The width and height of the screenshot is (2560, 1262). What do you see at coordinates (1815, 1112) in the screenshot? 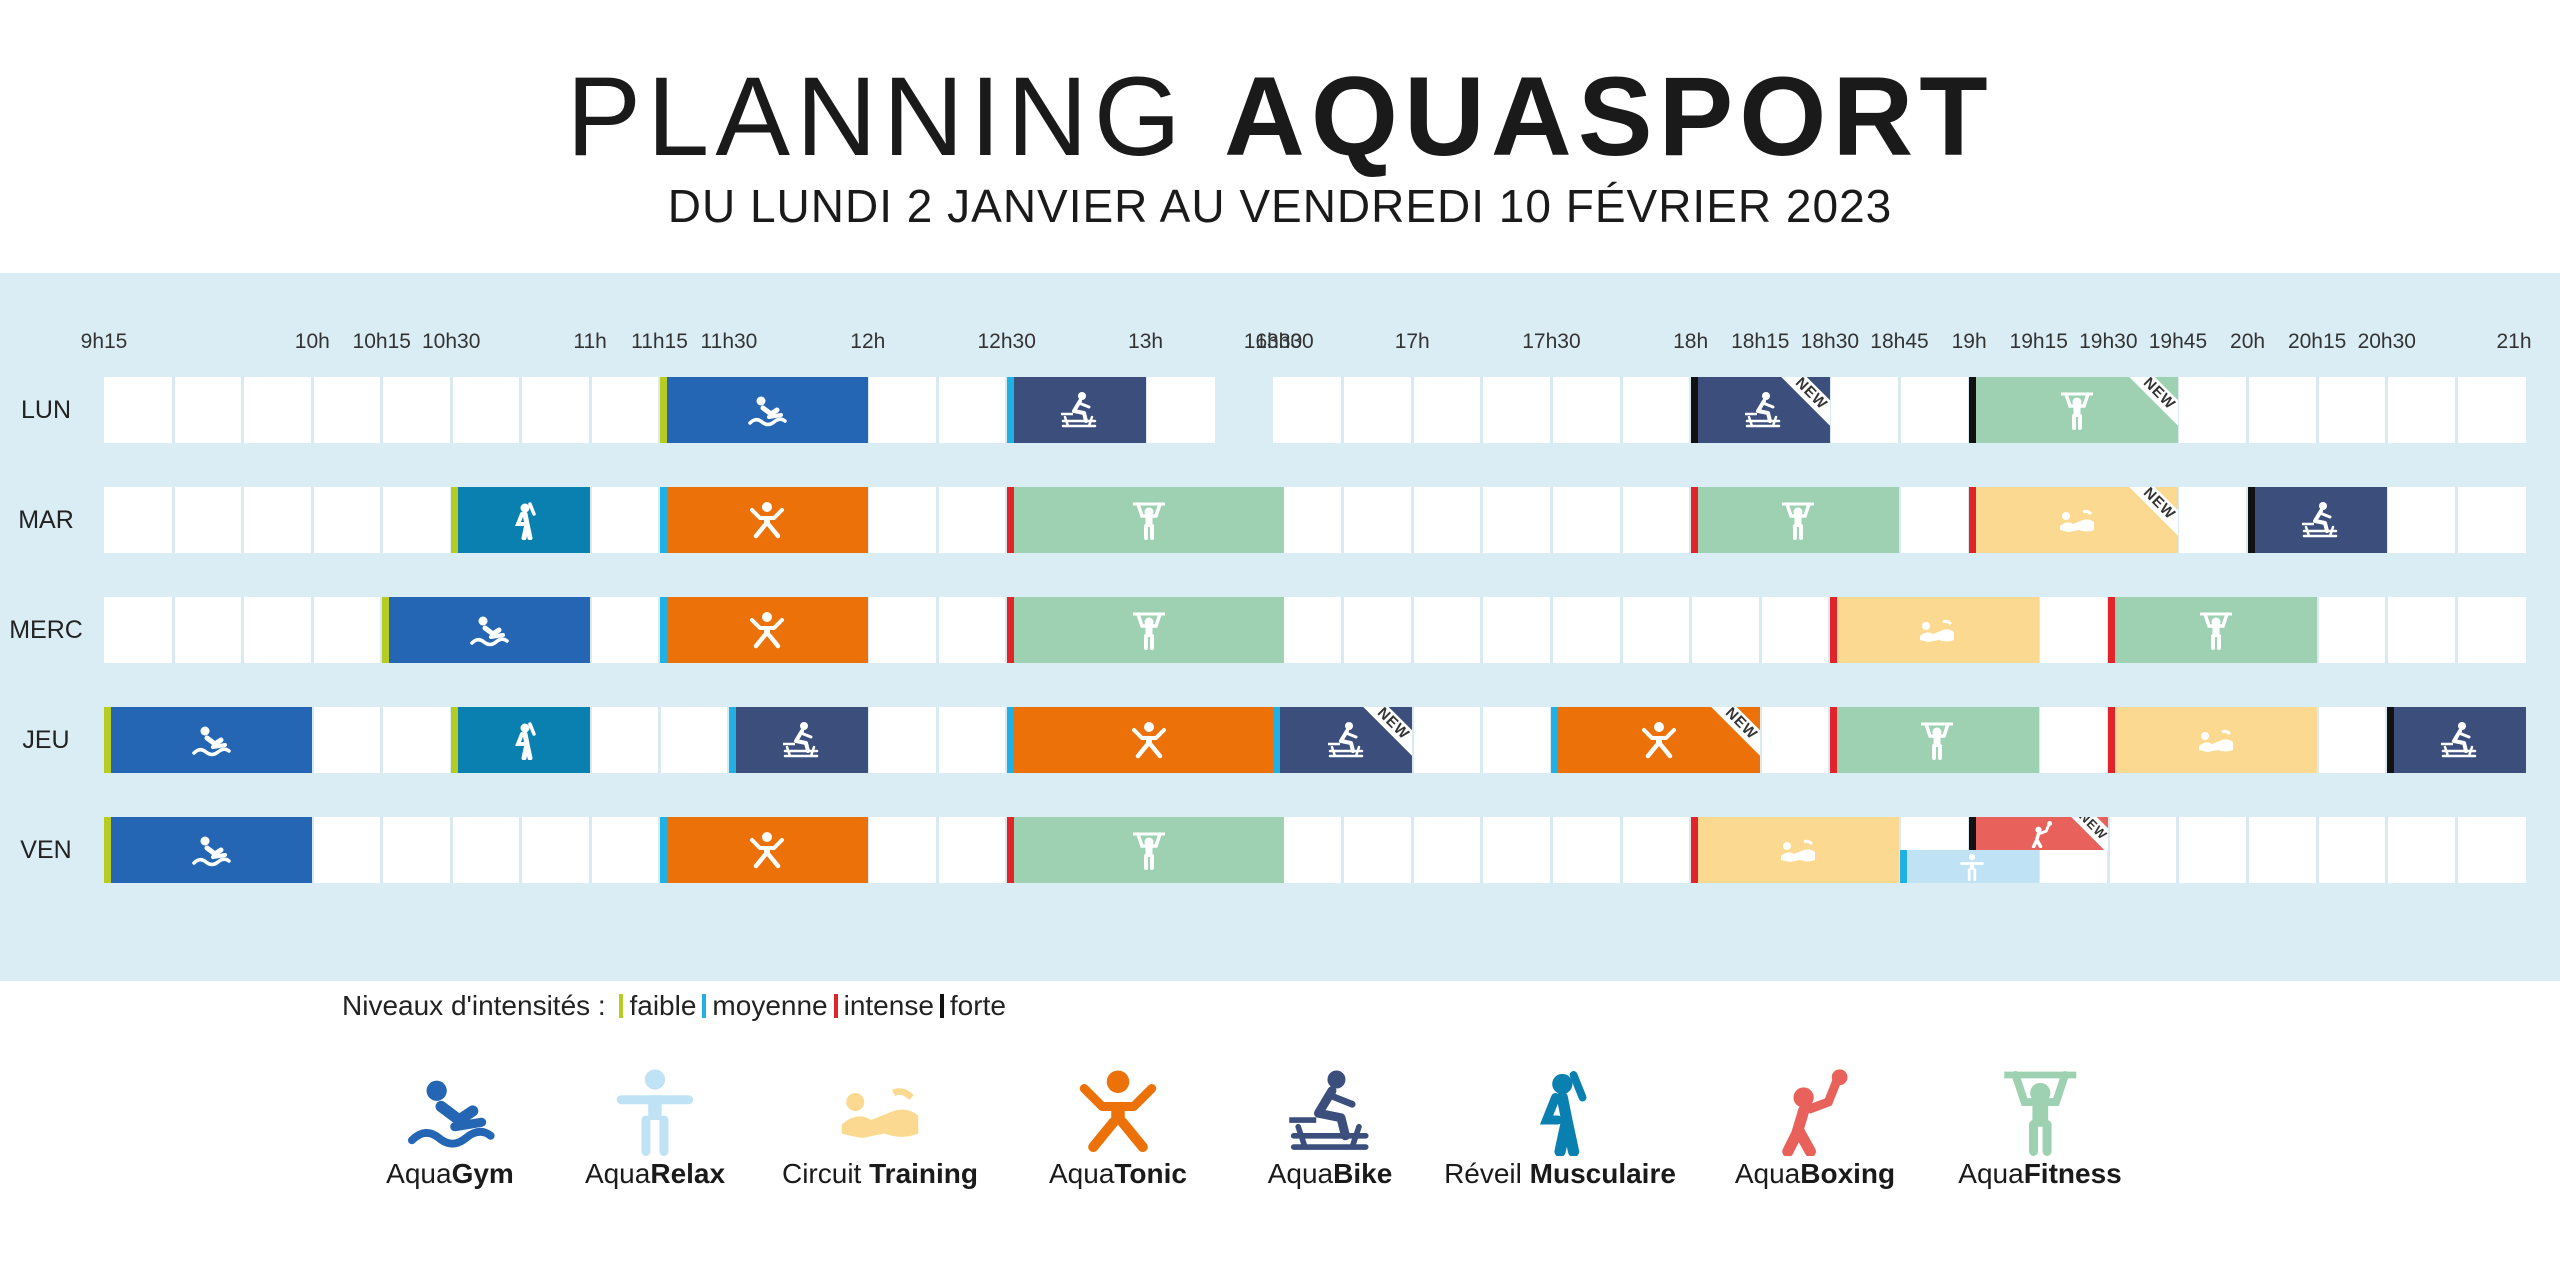
I see `boxer-icon` at bounding box center [1815, 1112].